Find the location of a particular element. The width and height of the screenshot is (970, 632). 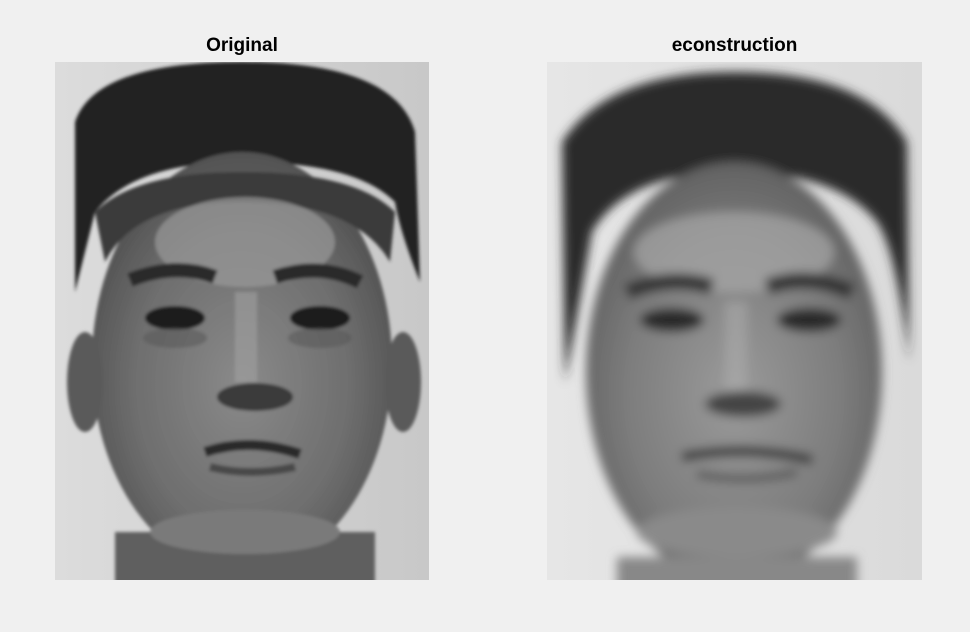

reconstruction-title: econstruction is located at coordinates (734, 45).